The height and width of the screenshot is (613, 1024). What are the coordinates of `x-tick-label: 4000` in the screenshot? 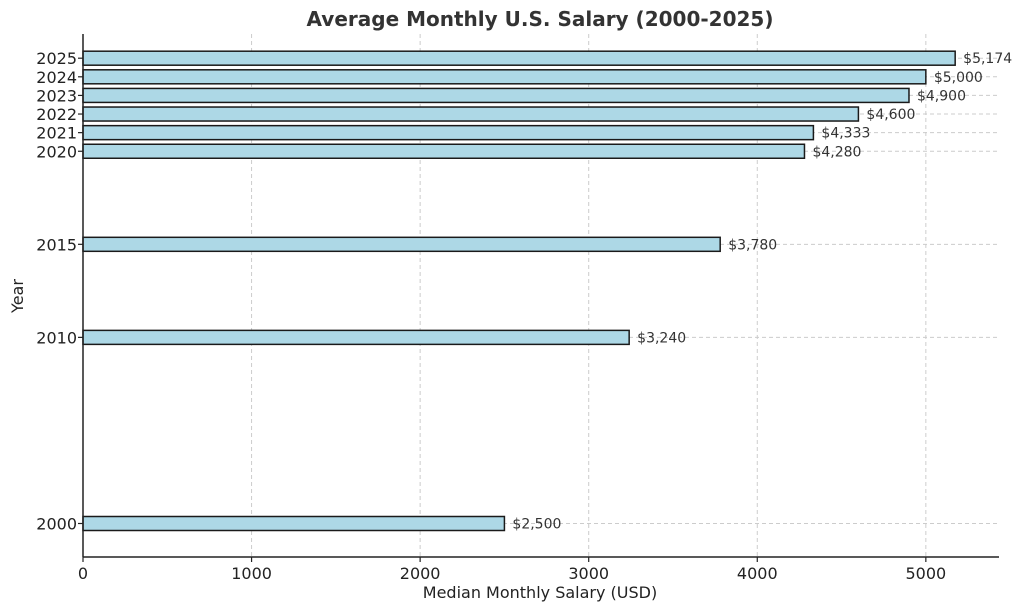 It's located at (757, 573).